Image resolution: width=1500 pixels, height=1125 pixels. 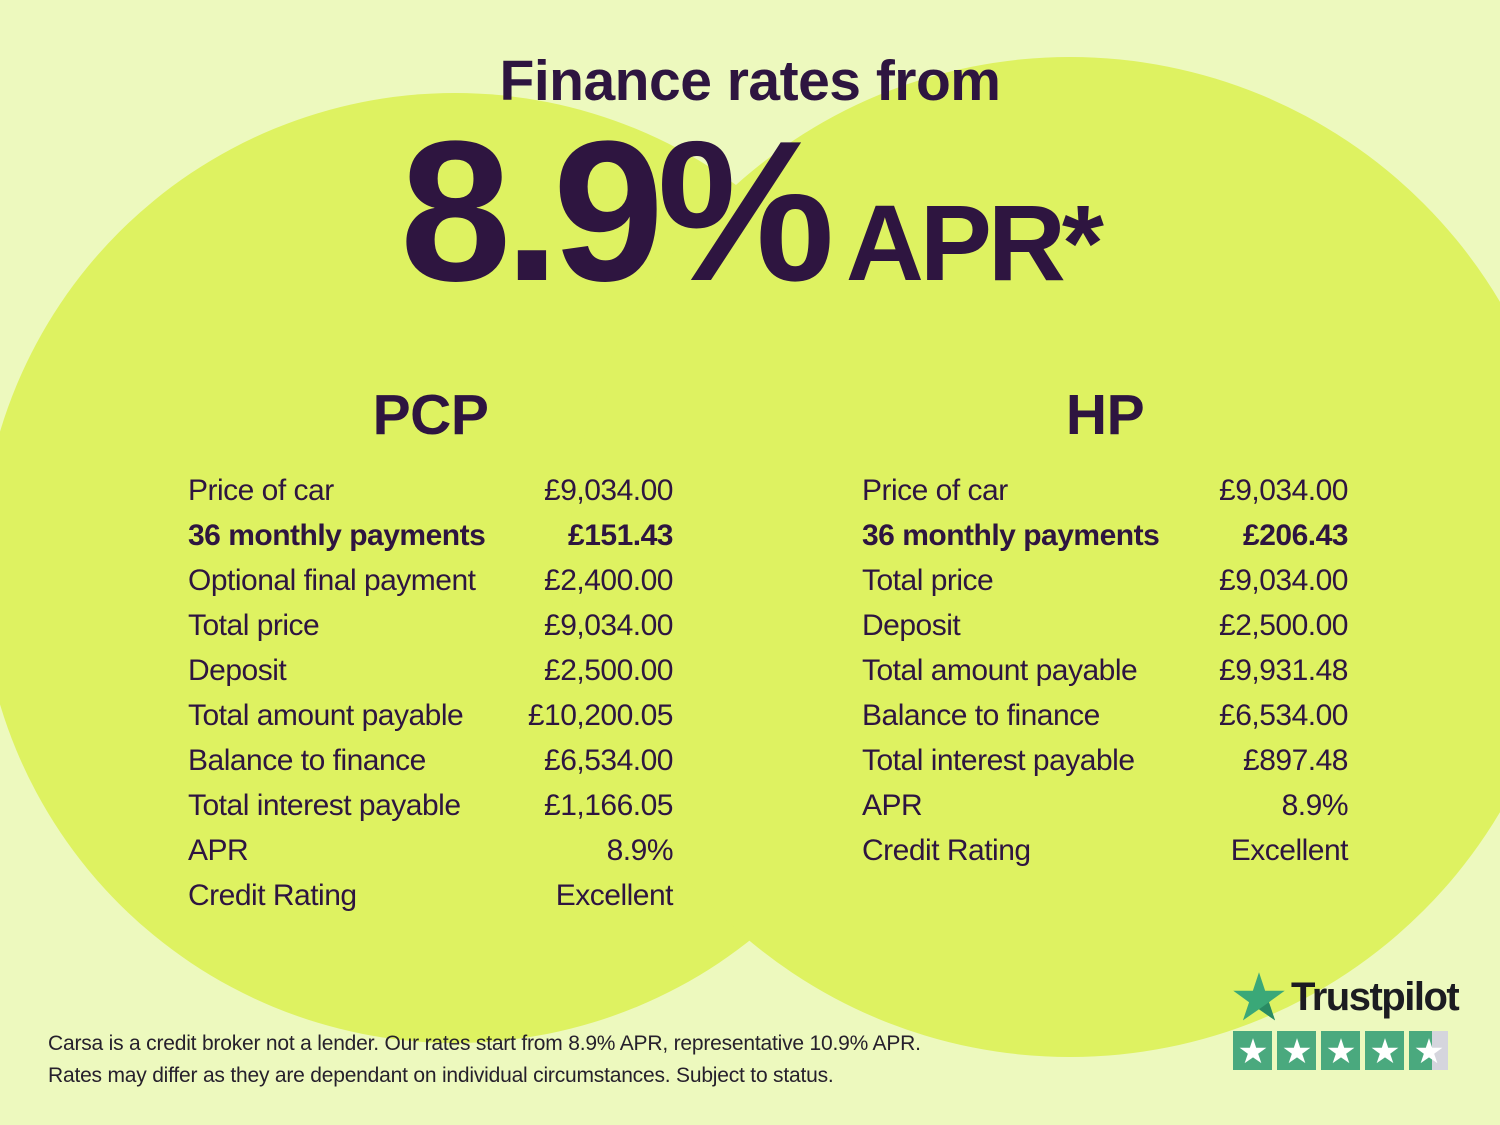 What do you see at coordinates (600, 715) in the screenshot?
I see `row-value: £10,200.05` at bounding box center [600, 715].